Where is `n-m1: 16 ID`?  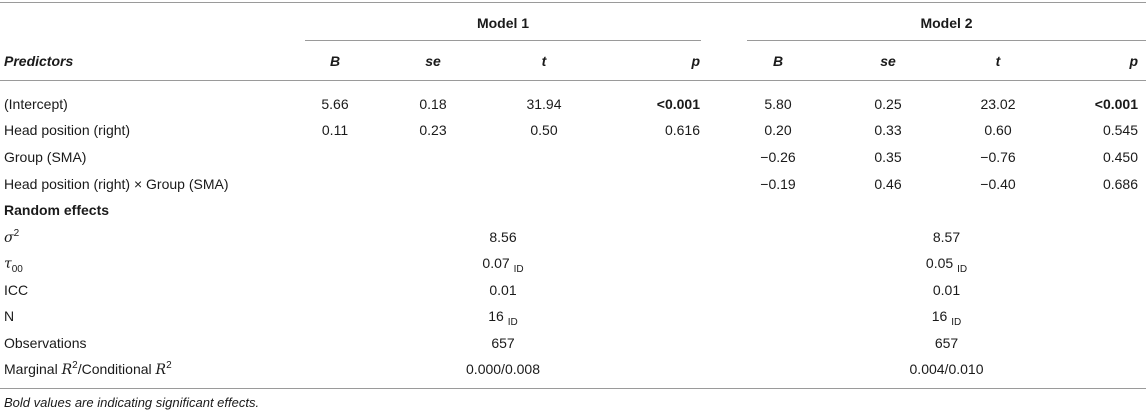
n-m1: 16 ID is located at coordinates (503, 317).